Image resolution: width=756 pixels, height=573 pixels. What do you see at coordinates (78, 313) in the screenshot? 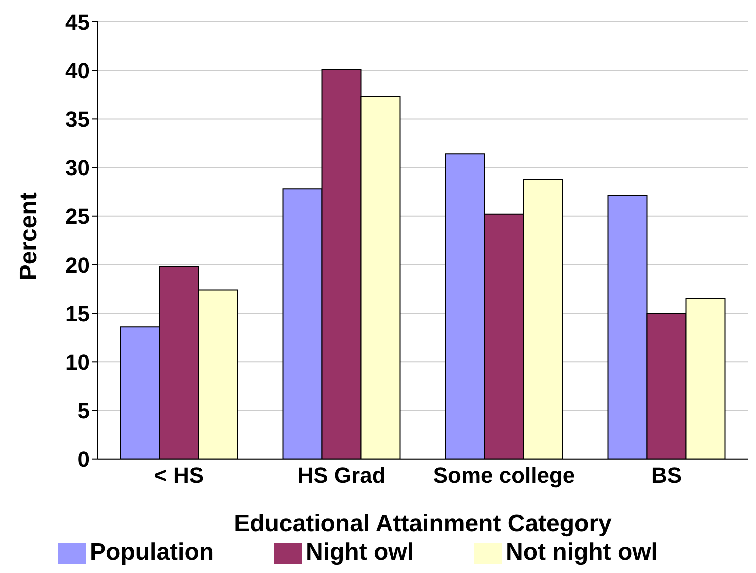
I see `y-tick-label: 15` at bounding box center [78, 313].